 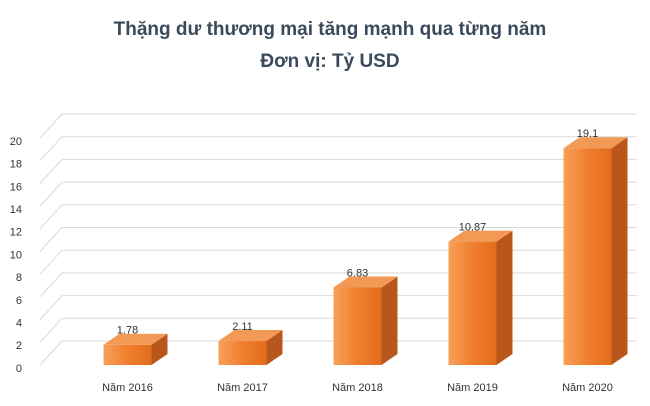 What do you see at coordinates (587, 388) in the screenshot?
I see `x-tick-label: Năm 2020` at bounding box center [587, 388].